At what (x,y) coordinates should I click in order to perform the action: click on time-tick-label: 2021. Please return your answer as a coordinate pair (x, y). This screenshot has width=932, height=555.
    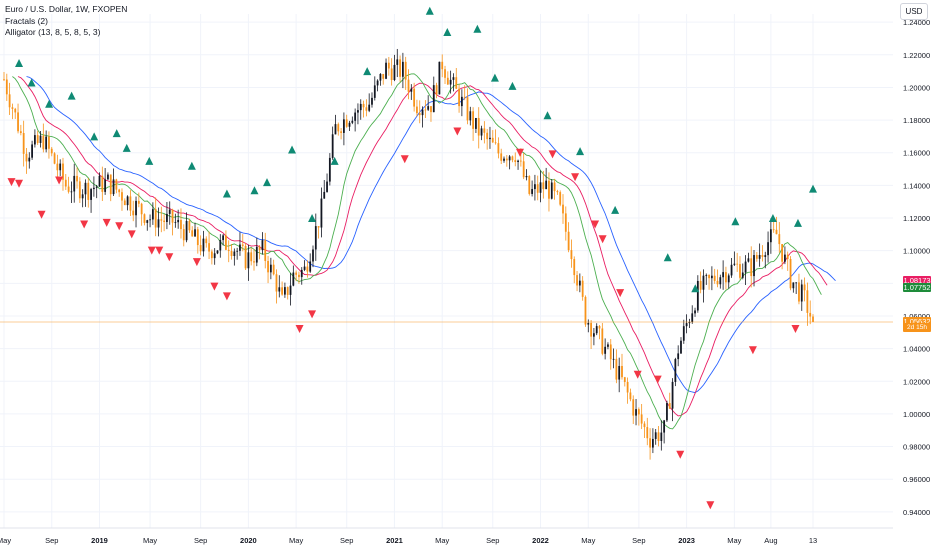
    Looking at the image, I should click on (394, 540).